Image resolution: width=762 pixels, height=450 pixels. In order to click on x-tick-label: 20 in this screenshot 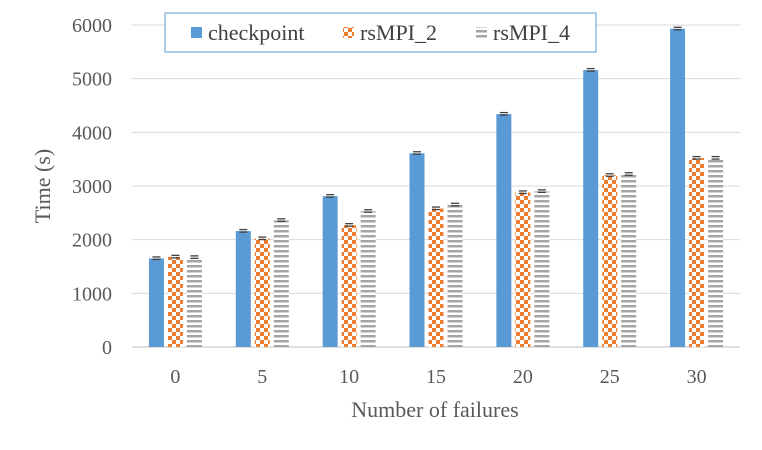, I will do `click(523, 377)`.